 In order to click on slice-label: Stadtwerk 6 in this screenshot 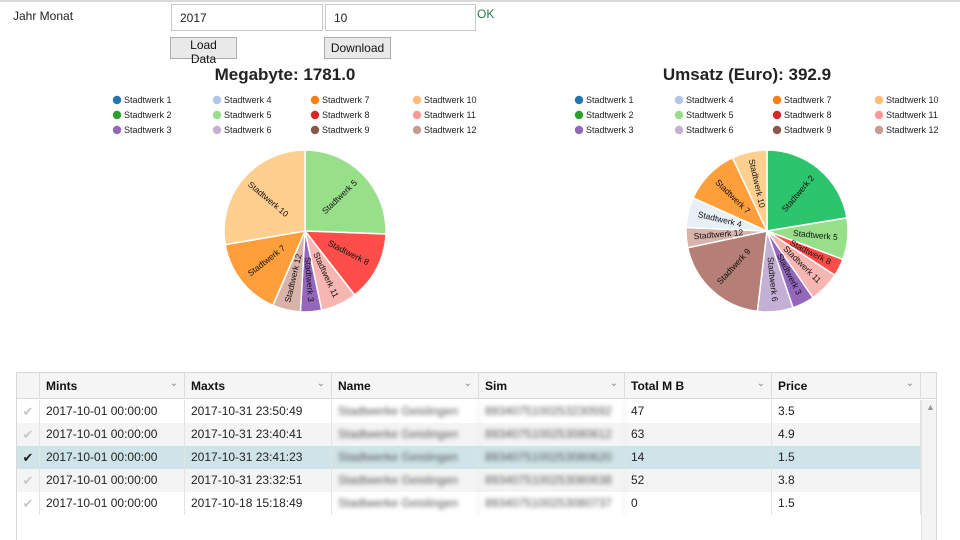, I will do `click(772, 279)`.